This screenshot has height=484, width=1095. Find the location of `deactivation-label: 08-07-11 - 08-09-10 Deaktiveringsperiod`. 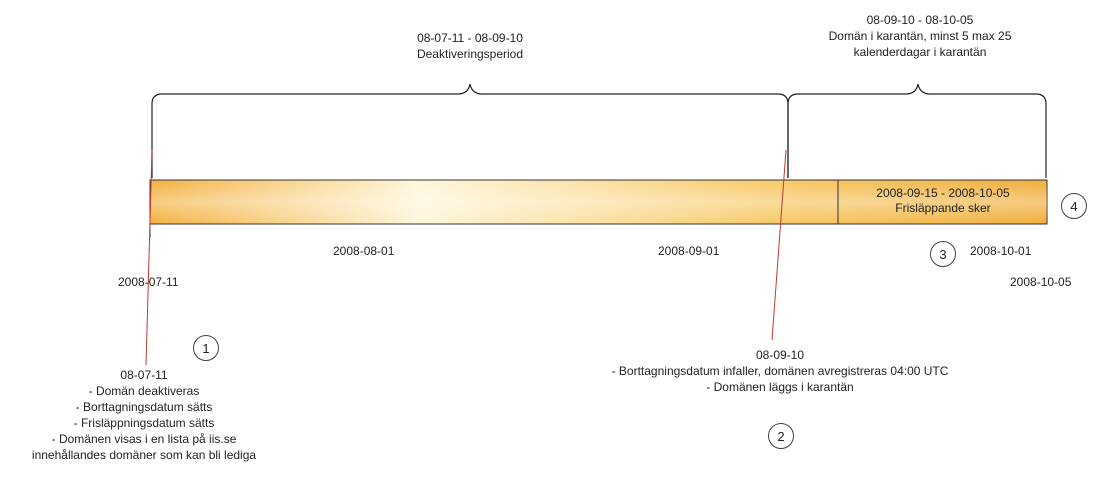

deactivation-label: 08-07-11 - 08-09-10 Deaktiveringsperiod is located at coordinates (470, 46).